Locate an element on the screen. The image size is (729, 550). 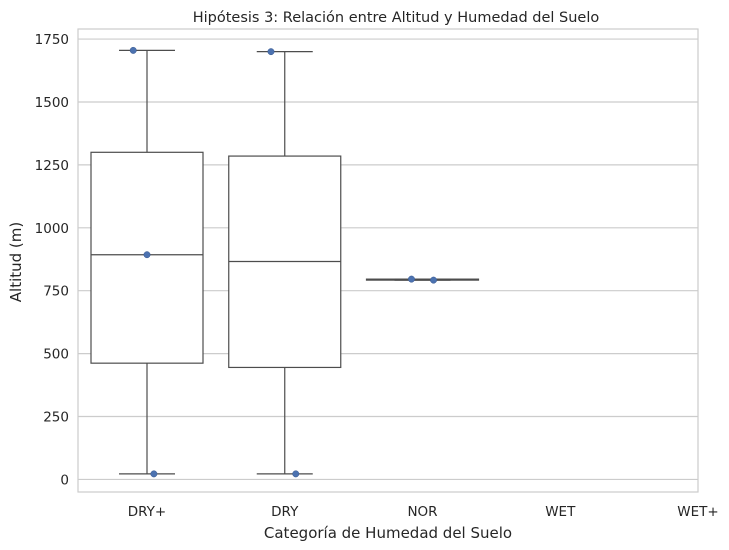
x-tick-wet-plus: WET+ is located at coordinates (697, 512).